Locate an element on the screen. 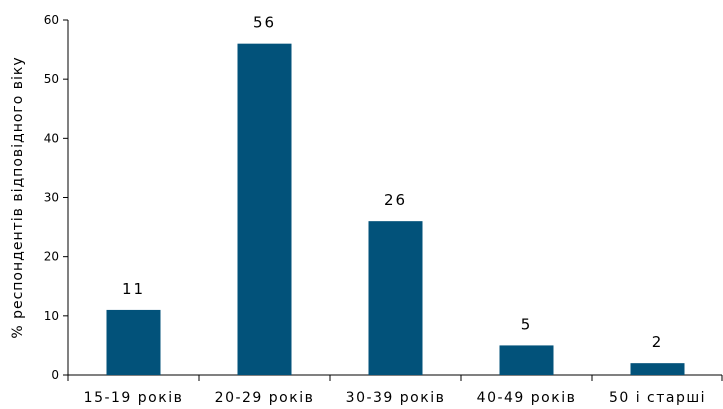 The width and height of the screenshot is (723, 409). data-label: 56 is located at coordinates (264, 23).